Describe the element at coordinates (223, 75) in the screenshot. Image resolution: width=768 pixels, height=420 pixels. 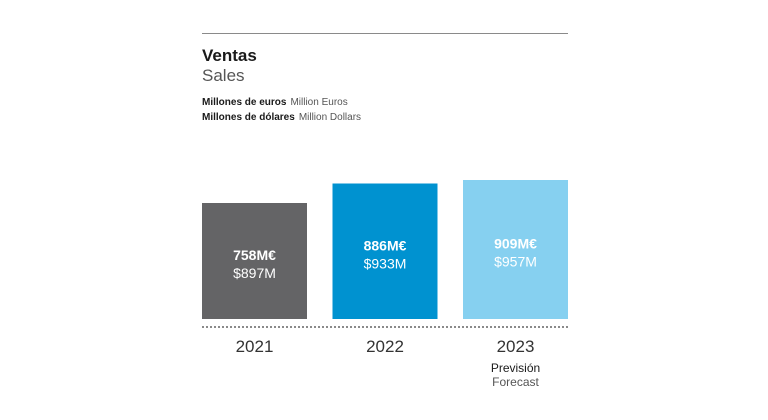
I see `chart-subtitle: Sales` at that location.